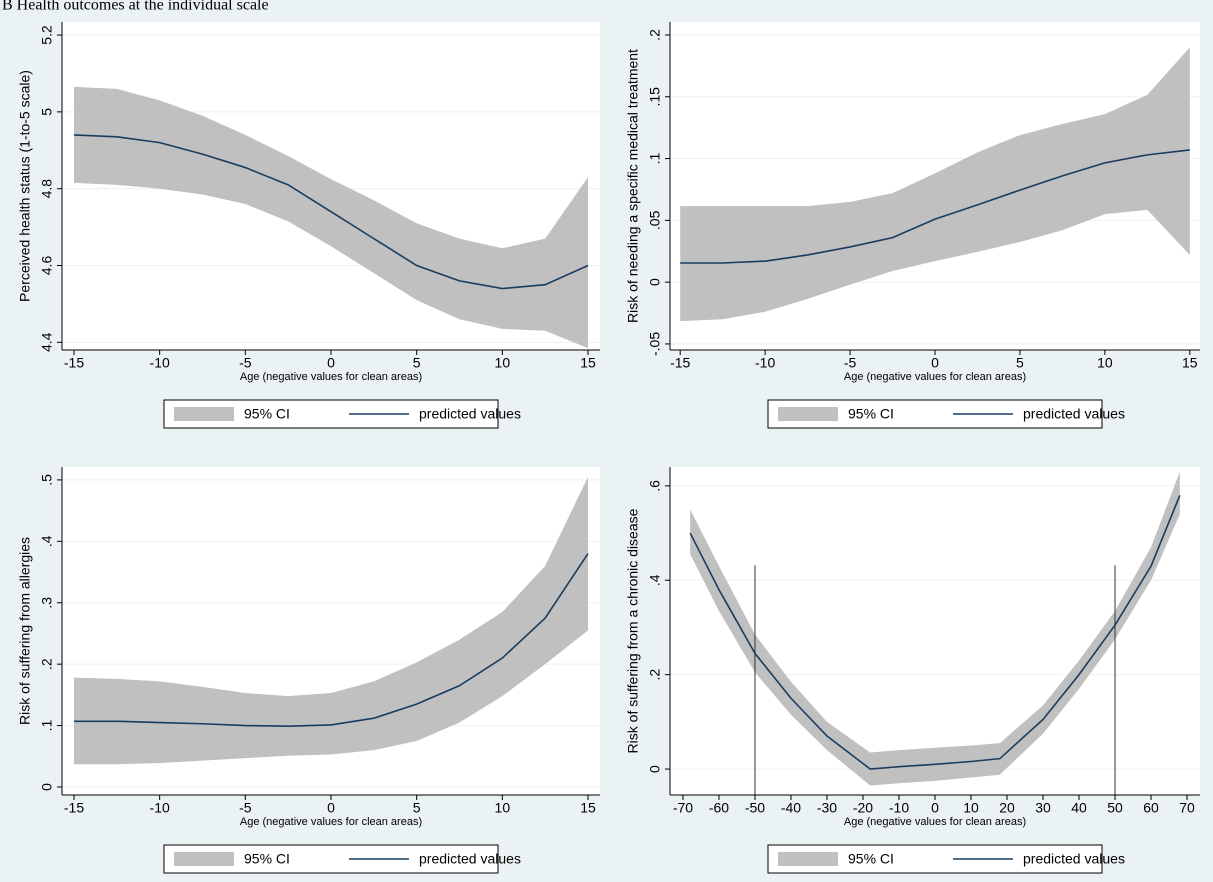 This screenshot has width=1213, height=882. Describe the element at coordinates (655, 344) in the screenshot. I see `y-tick-label: -.05` at that location.